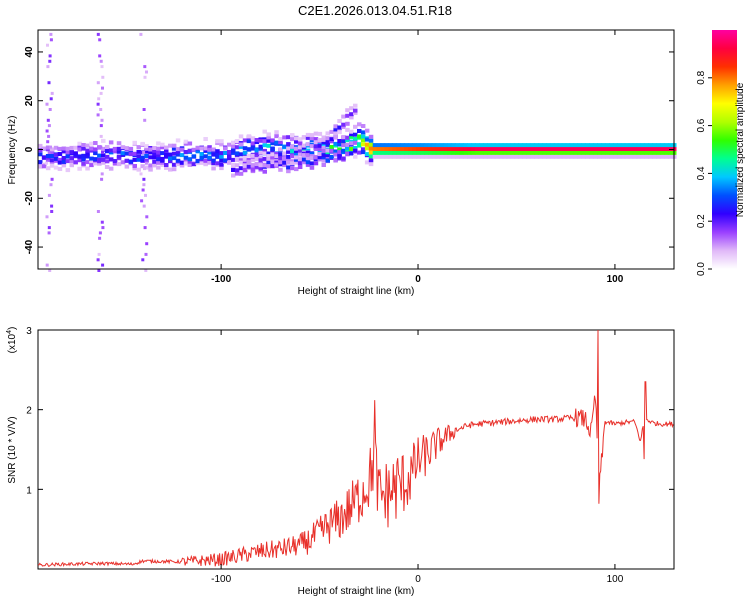  Describe the element at coordinates (615, 579) in the screenshot. I see `snr-x-tick-label: 100` at that location.